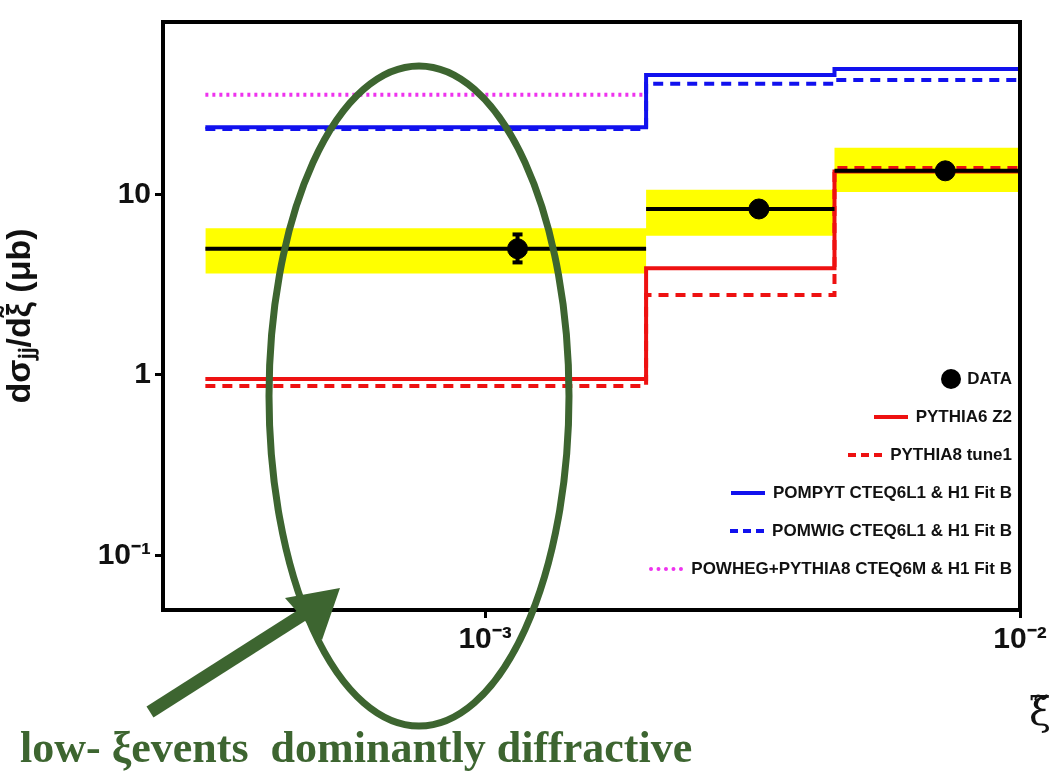 The width and height of the screenshot is (1063, 778). Describe the element at coordinates (989, 379) in the screenshot. I see `legend-label: DATA` at that location.